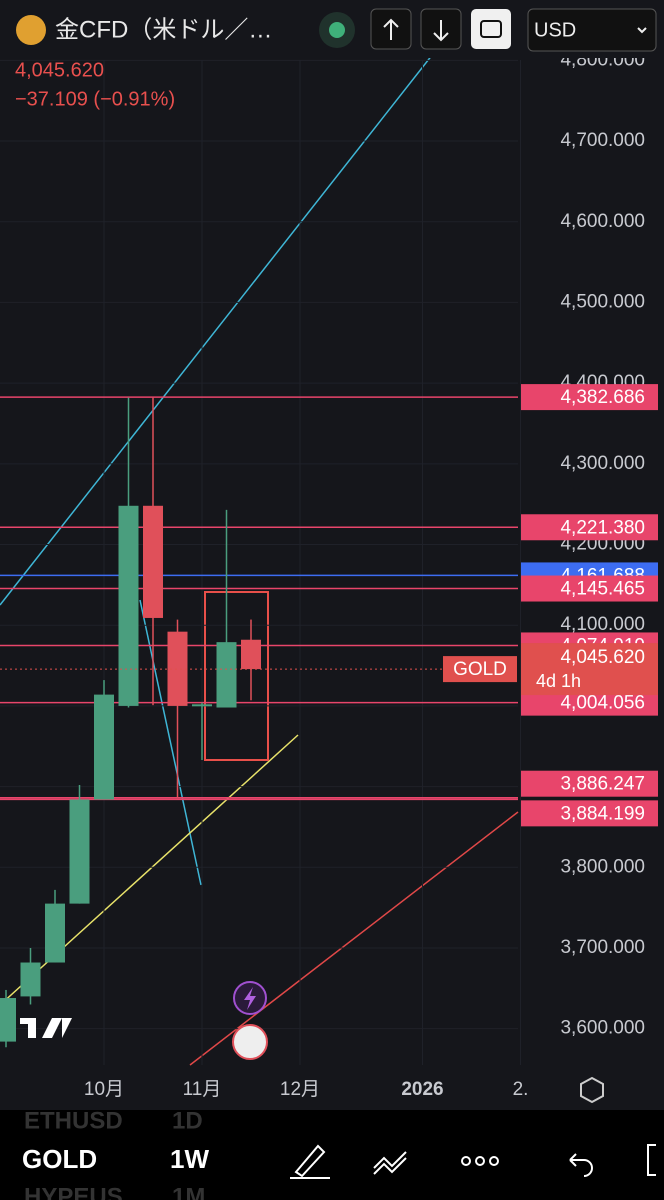  Describe the element at coordinates (187, 1120) in the screenshot. I see `prev-interval: 1D` at that location.